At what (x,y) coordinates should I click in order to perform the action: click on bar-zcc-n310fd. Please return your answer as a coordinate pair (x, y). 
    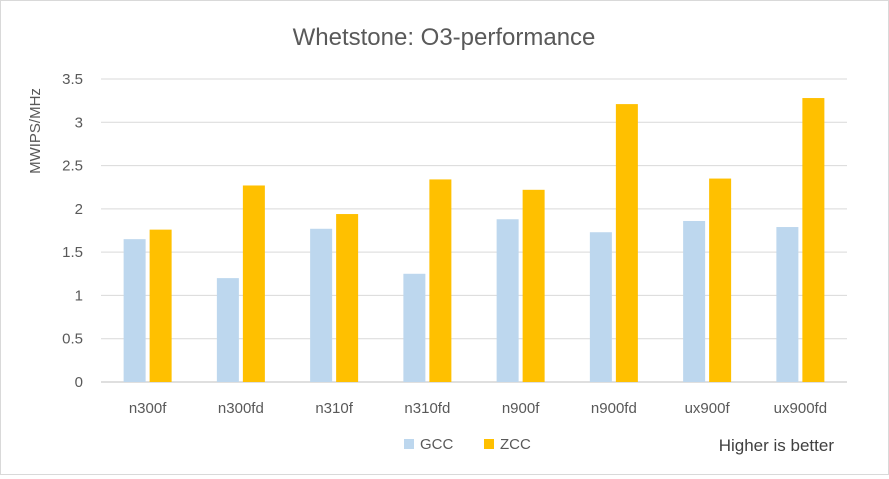
    Looking at the image, I should click on (440, 280).